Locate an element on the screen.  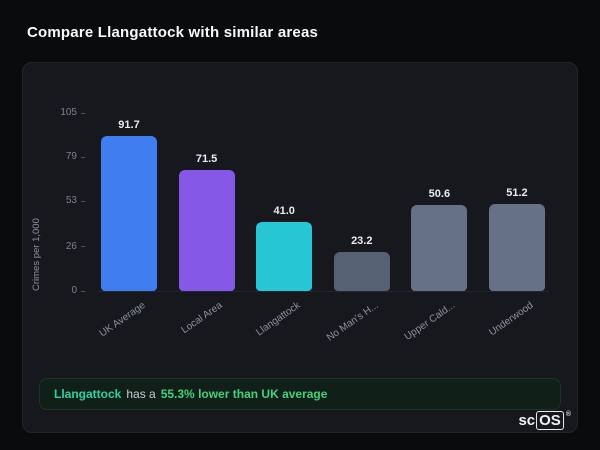
note-area-name: Llangattock is located at coordinates (88, 394).